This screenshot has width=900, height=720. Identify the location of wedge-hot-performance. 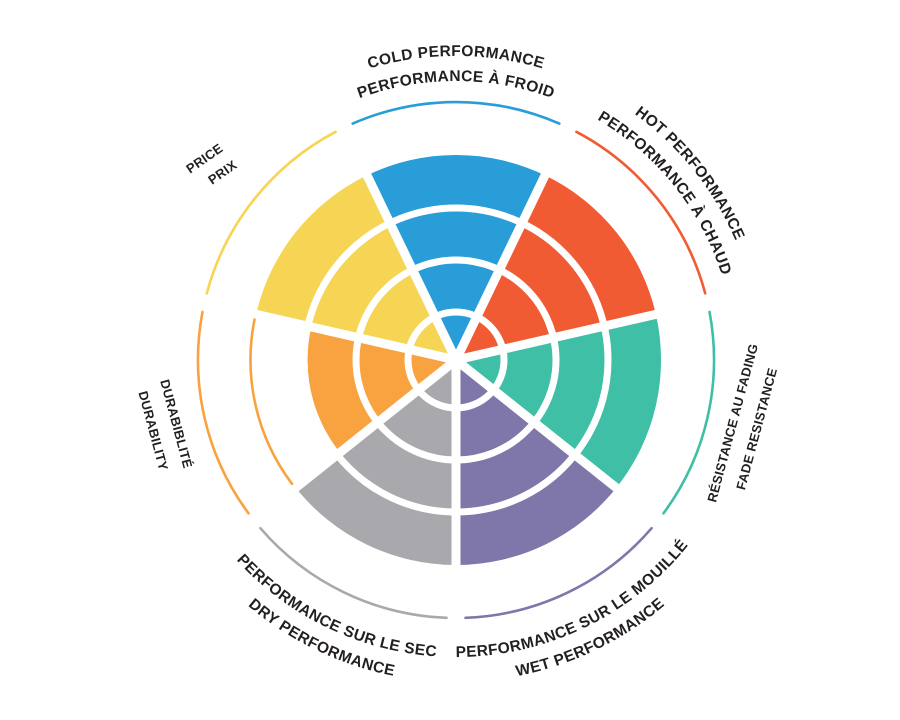
(556, 267).